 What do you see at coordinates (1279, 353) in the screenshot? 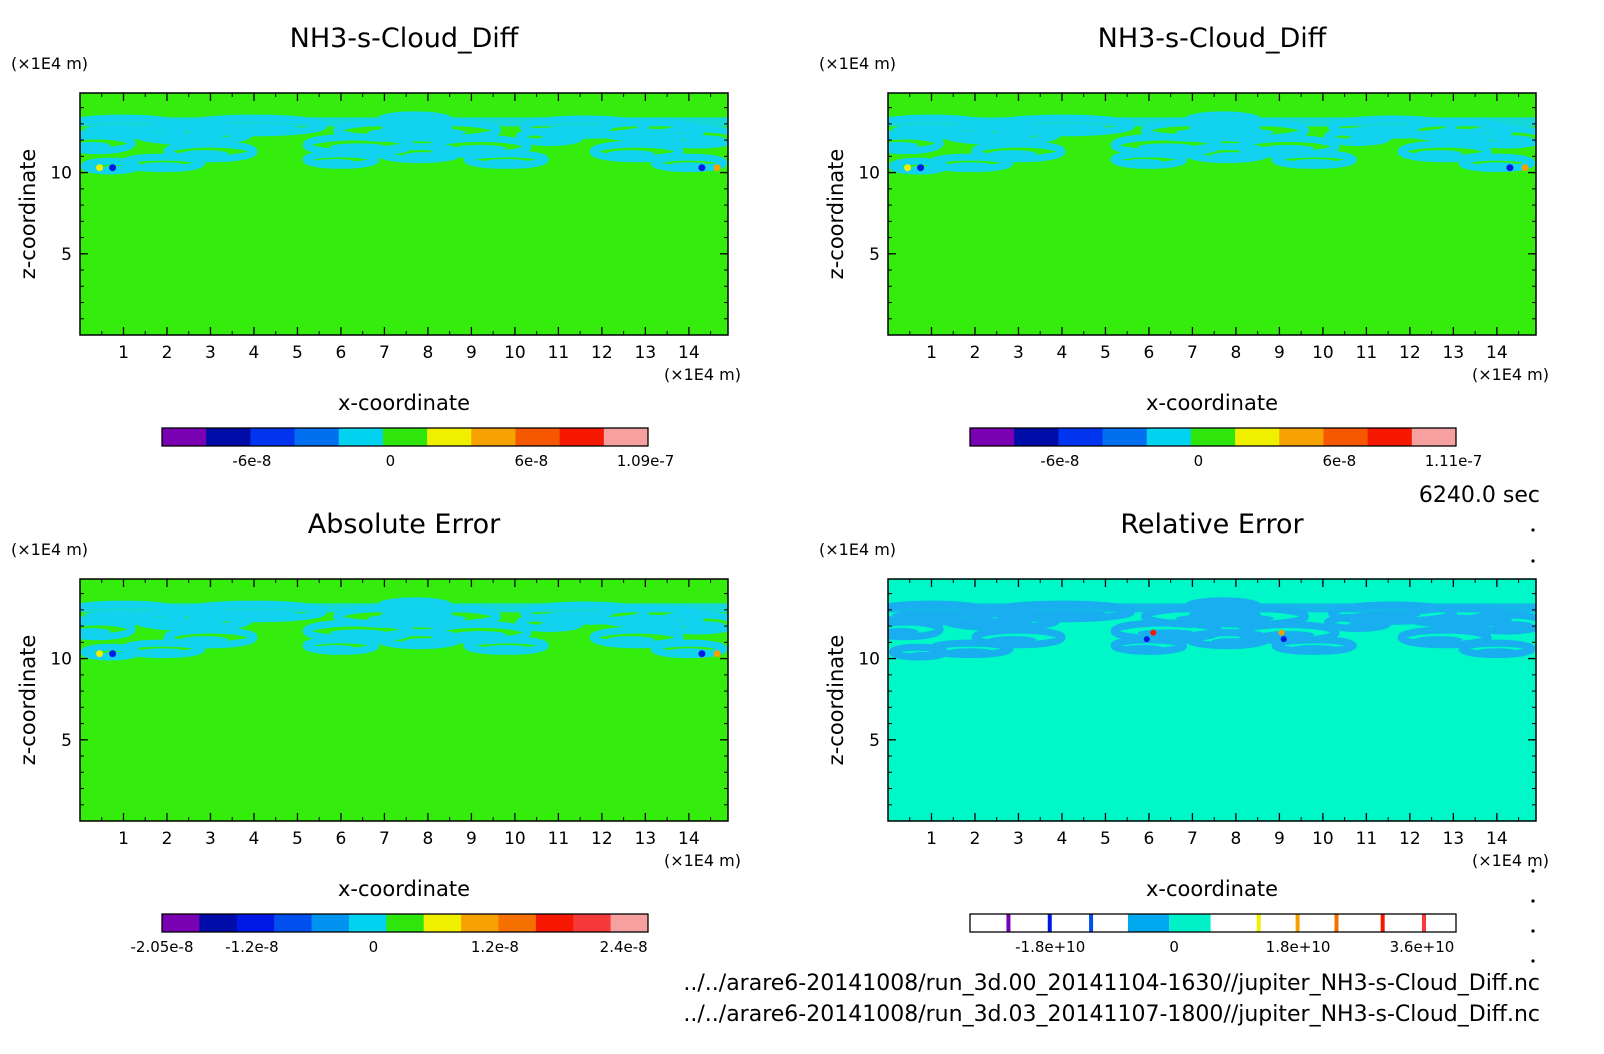
I see `x-tick-label: 9` at bounding box center [1279, 353].